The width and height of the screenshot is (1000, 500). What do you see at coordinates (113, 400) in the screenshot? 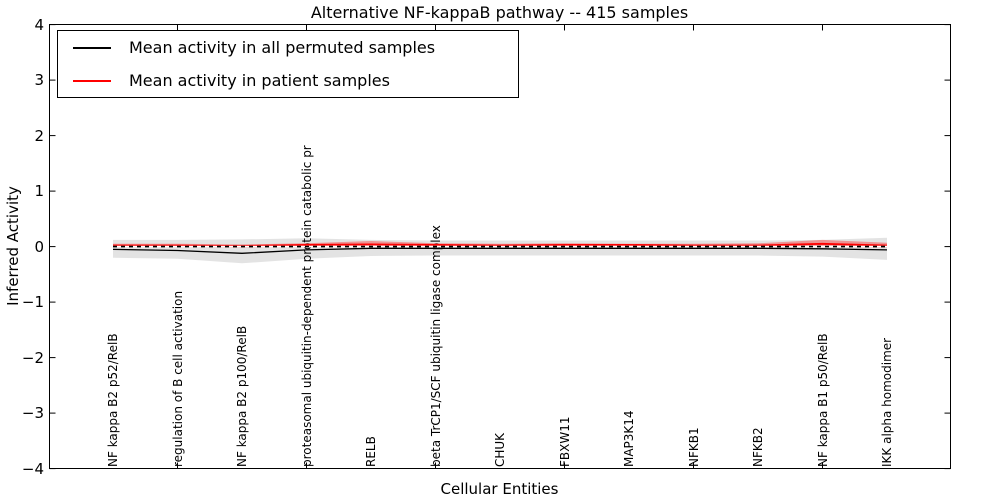
I see `x-category-label: NF kappa B2 p52/RelB` at bounding box center [113, 400].